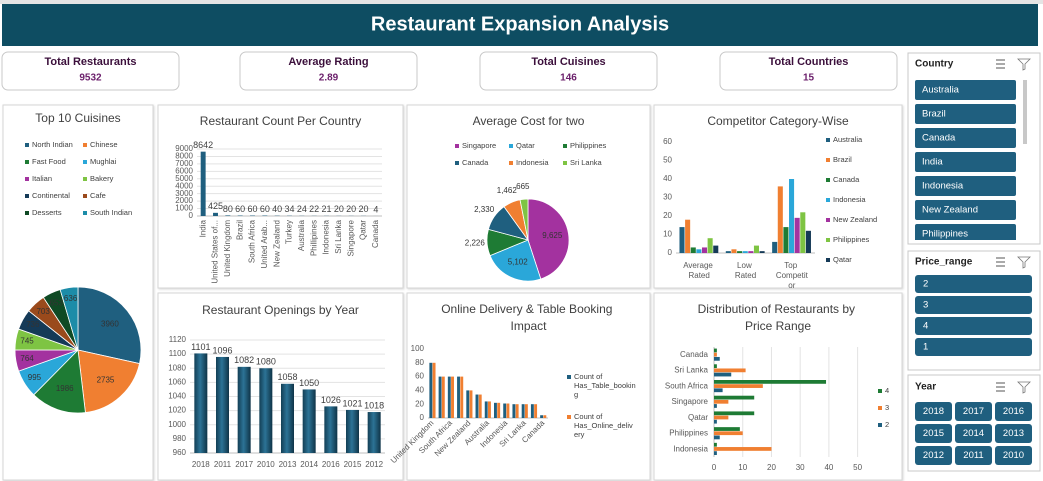 The height and width of the screenshot is (481, 1043). What do you see at coordinates (688, 433) in the screenshot?
I see `y-tick-label: Philippines` at bounding box center [688, 433].